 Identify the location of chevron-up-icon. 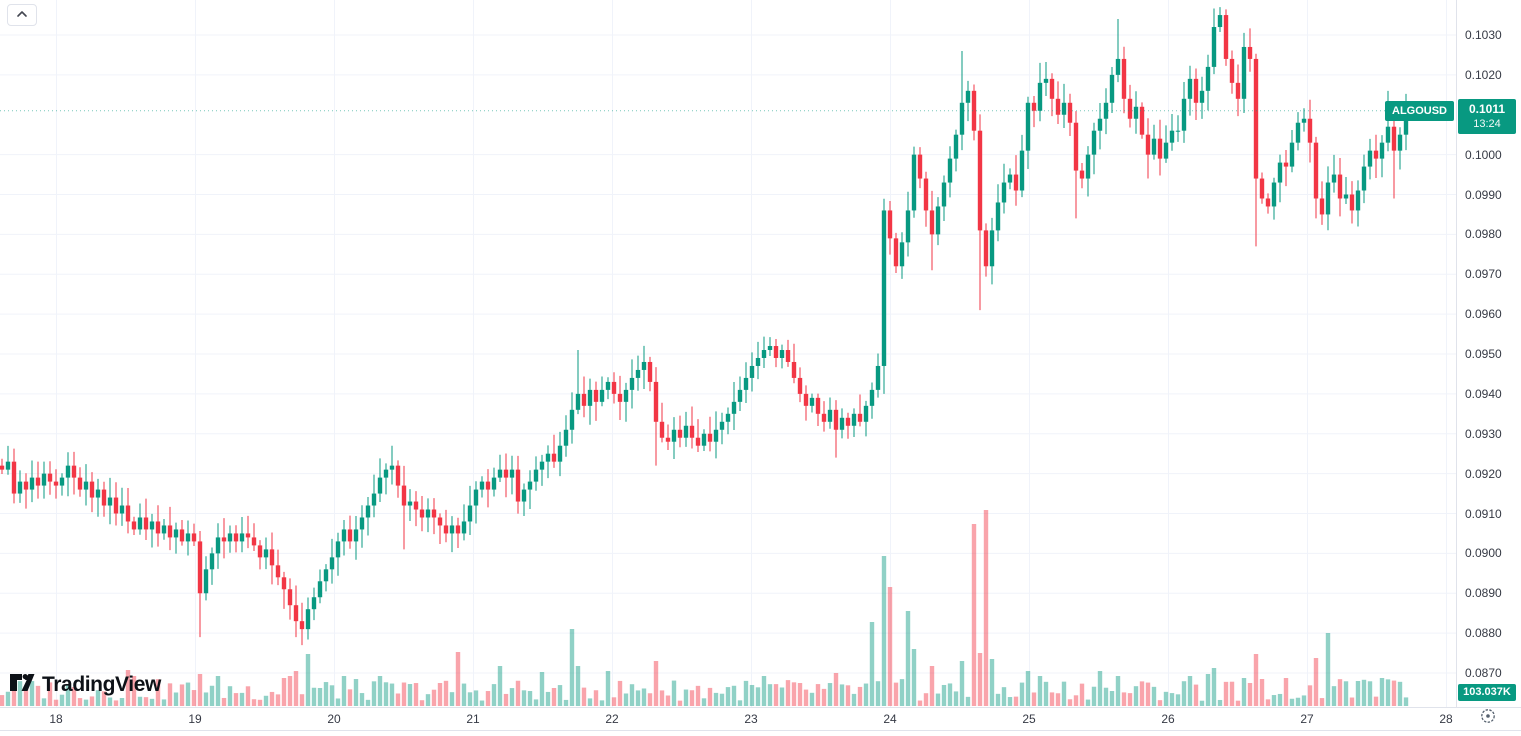
(22, 15).